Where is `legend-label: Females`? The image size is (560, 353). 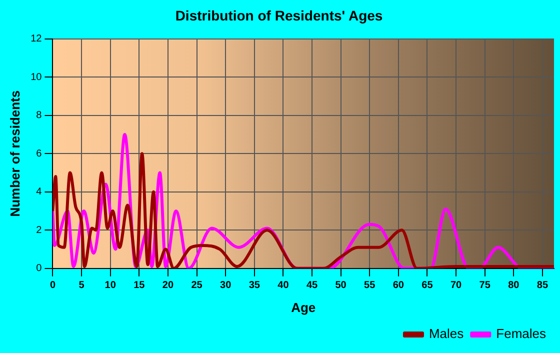
legend-label: Females is located at coordinates (521, 334).